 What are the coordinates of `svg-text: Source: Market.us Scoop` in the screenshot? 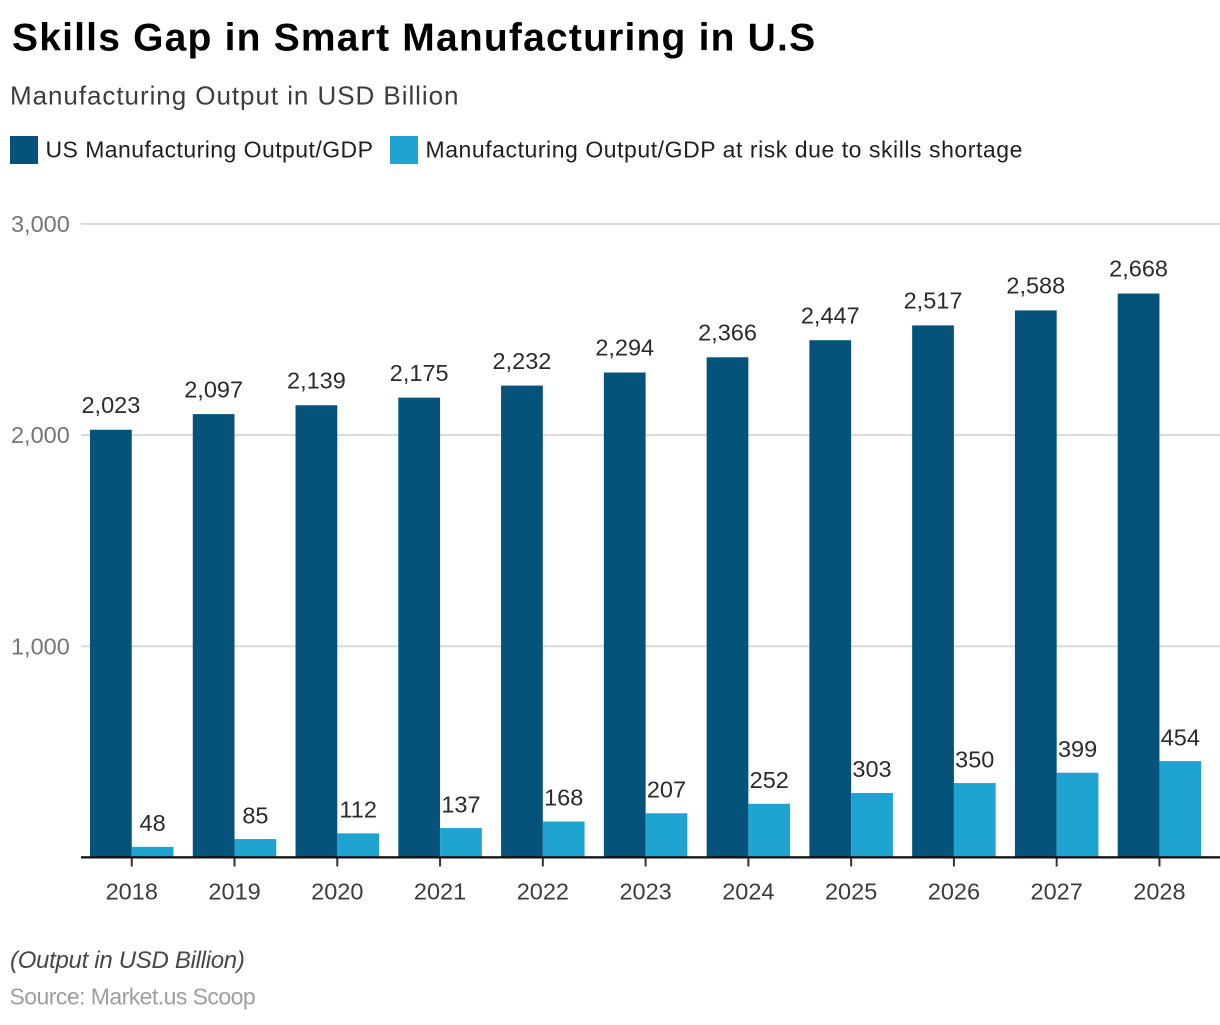 It's located at (133, 997).